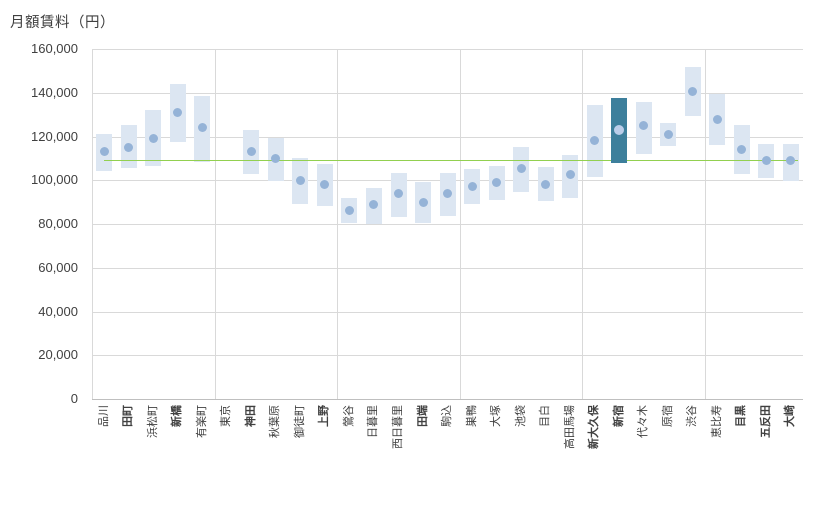 This screenshot has width=820, height=510. Describe the element at coordinates (177, 416) in the screenshot. I see `x-axis-label: 新橋` at that location.